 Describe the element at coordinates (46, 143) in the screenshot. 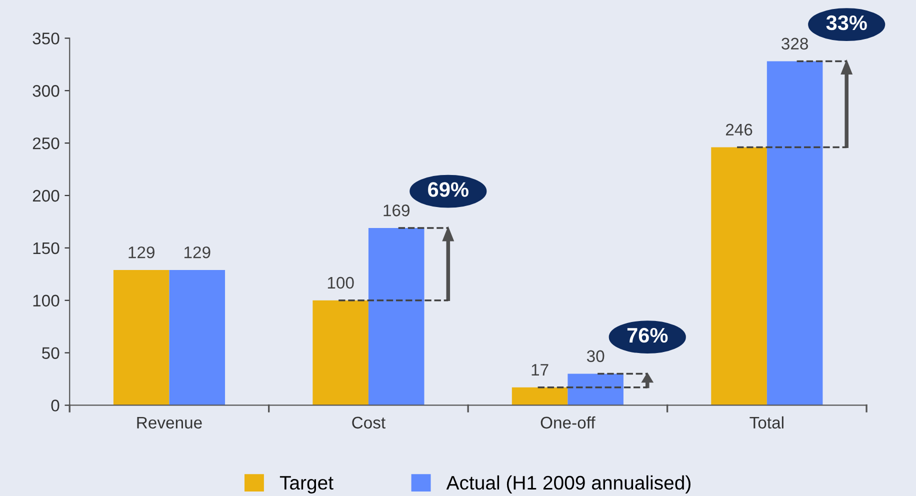

I see `y-tick-label: 250` at that location.